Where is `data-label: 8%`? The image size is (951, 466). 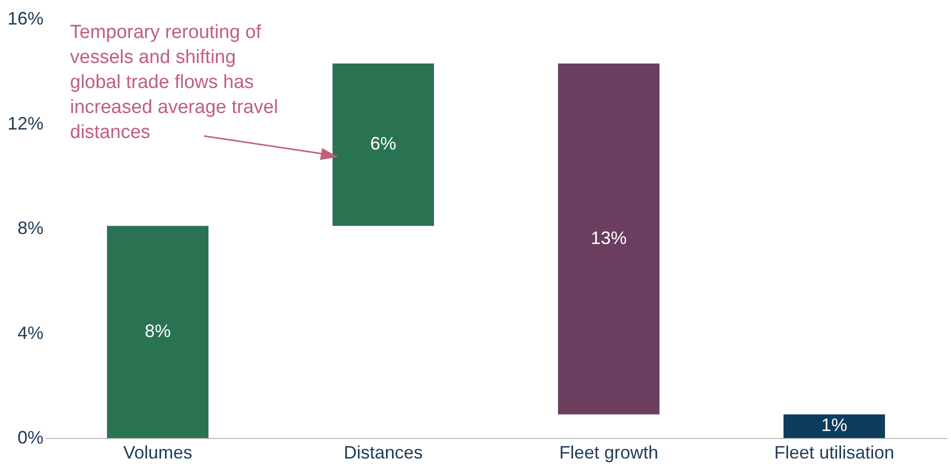
data-label: 8% is located at coordinates (157, 330).